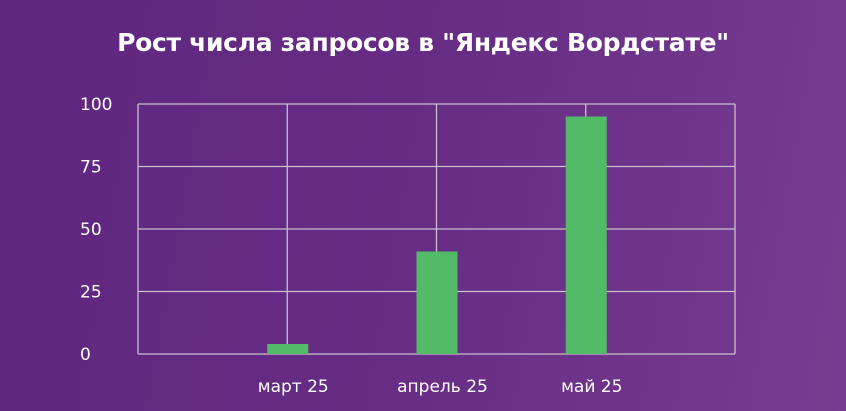  I want to click on x-tick-label: март 25, so click(293, 387).